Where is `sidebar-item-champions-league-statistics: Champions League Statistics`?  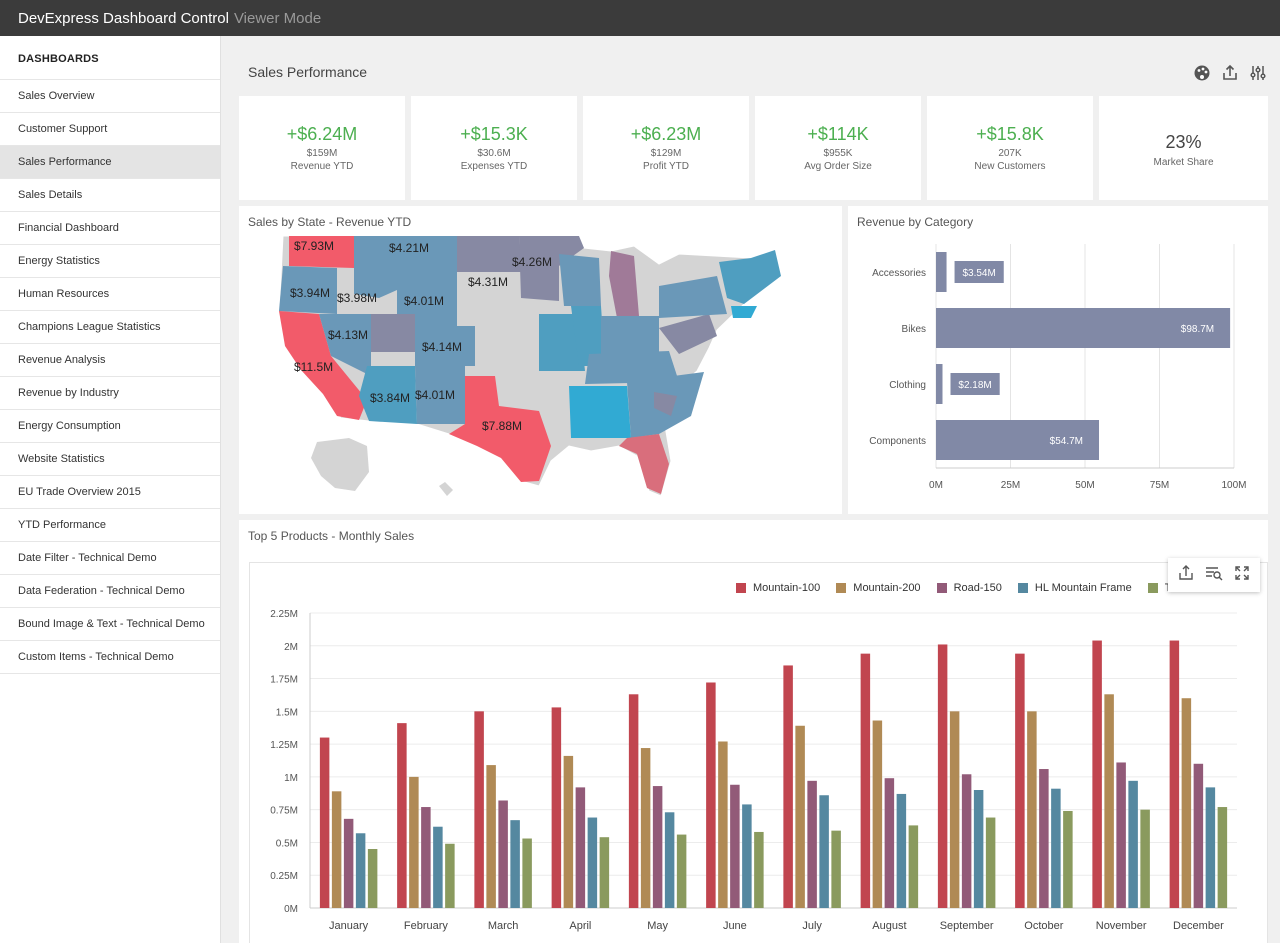 sidebar-item-champions-league-statistics: Champions League Statistics is located at coordinates (110, 327).